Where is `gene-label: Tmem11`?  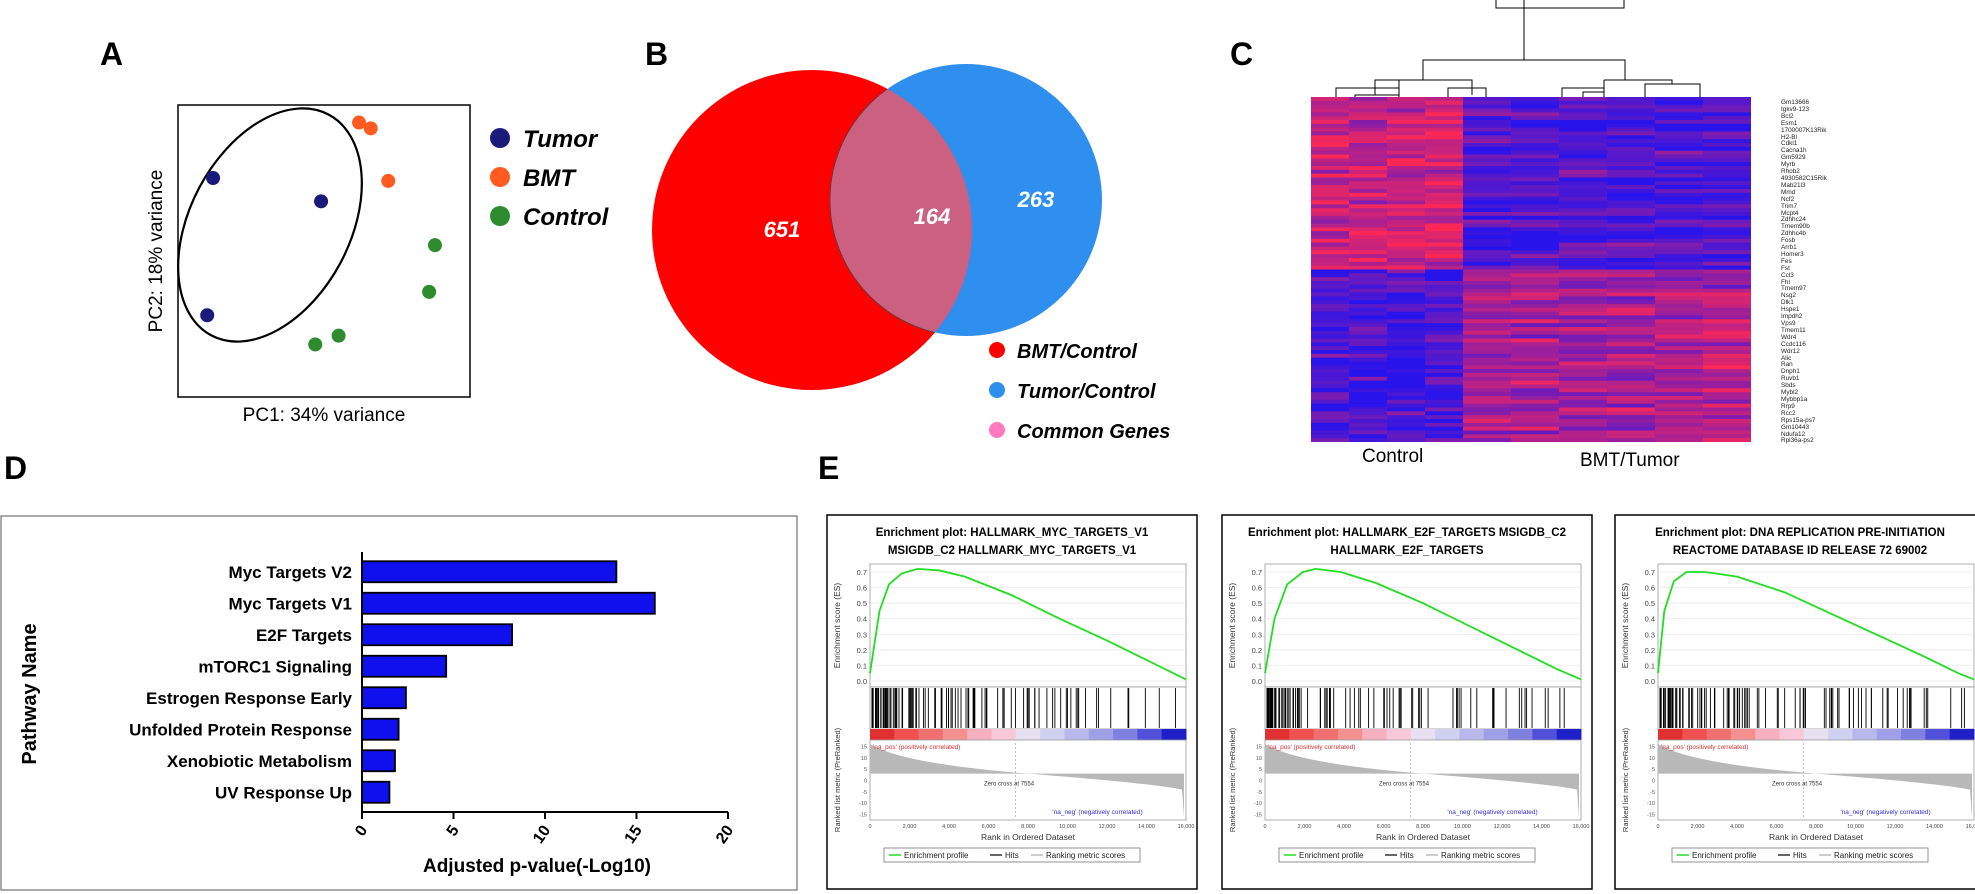
gene-label: Tmem11 is located at coordinates (1793, 330).